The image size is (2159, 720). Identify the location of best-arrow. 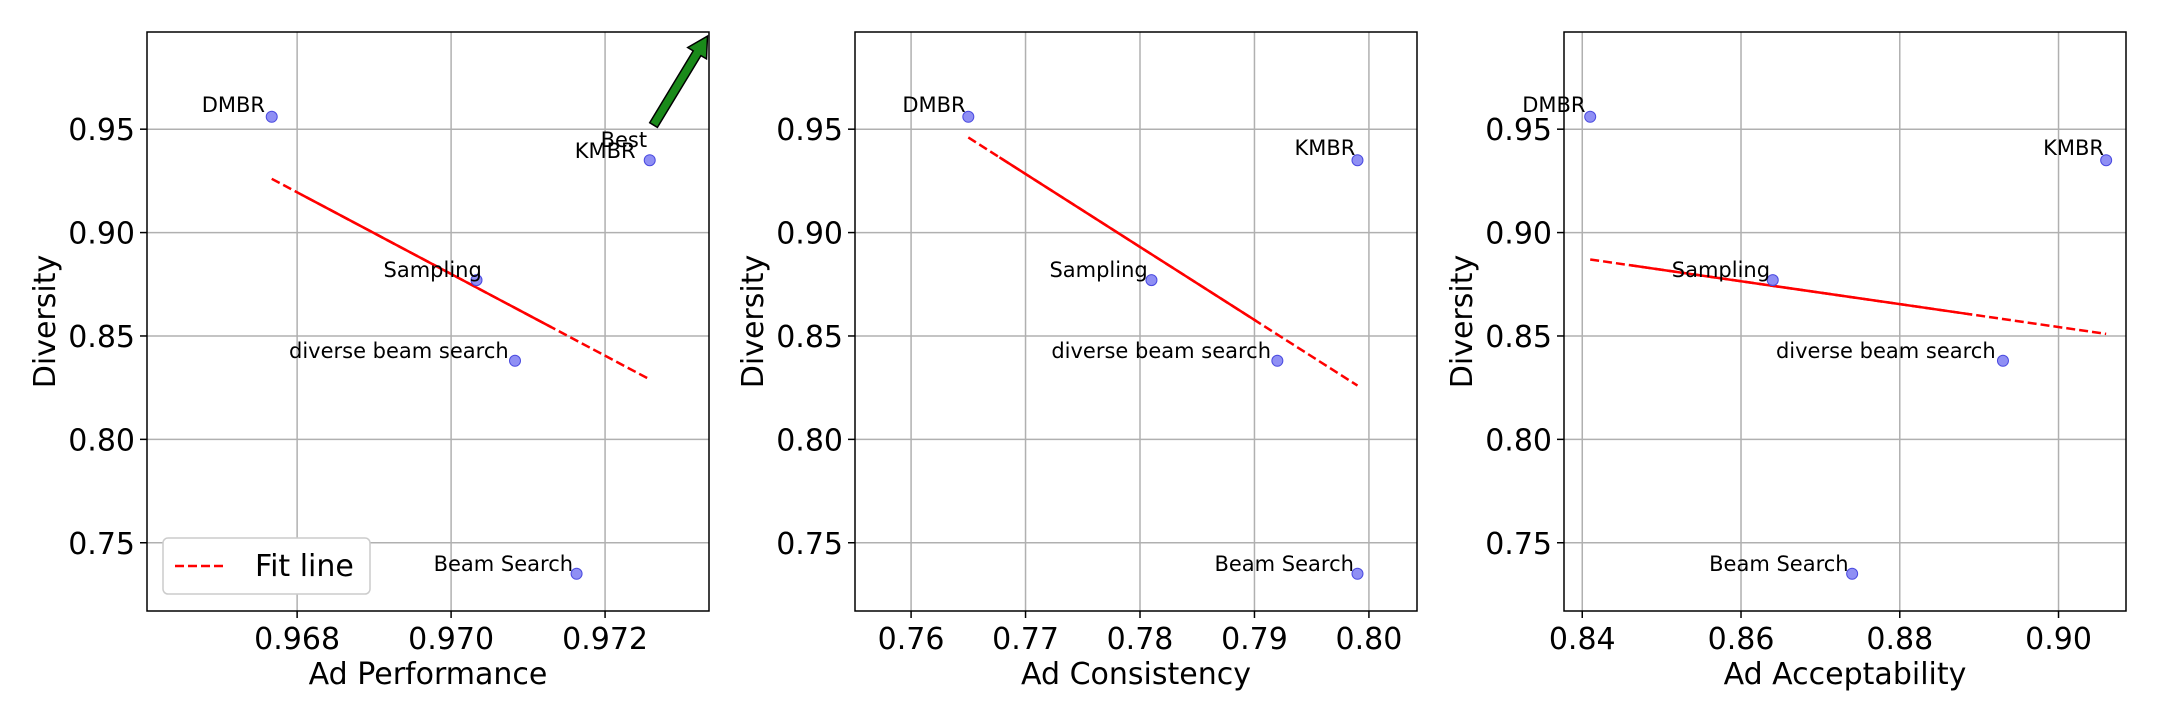
(678, 81).